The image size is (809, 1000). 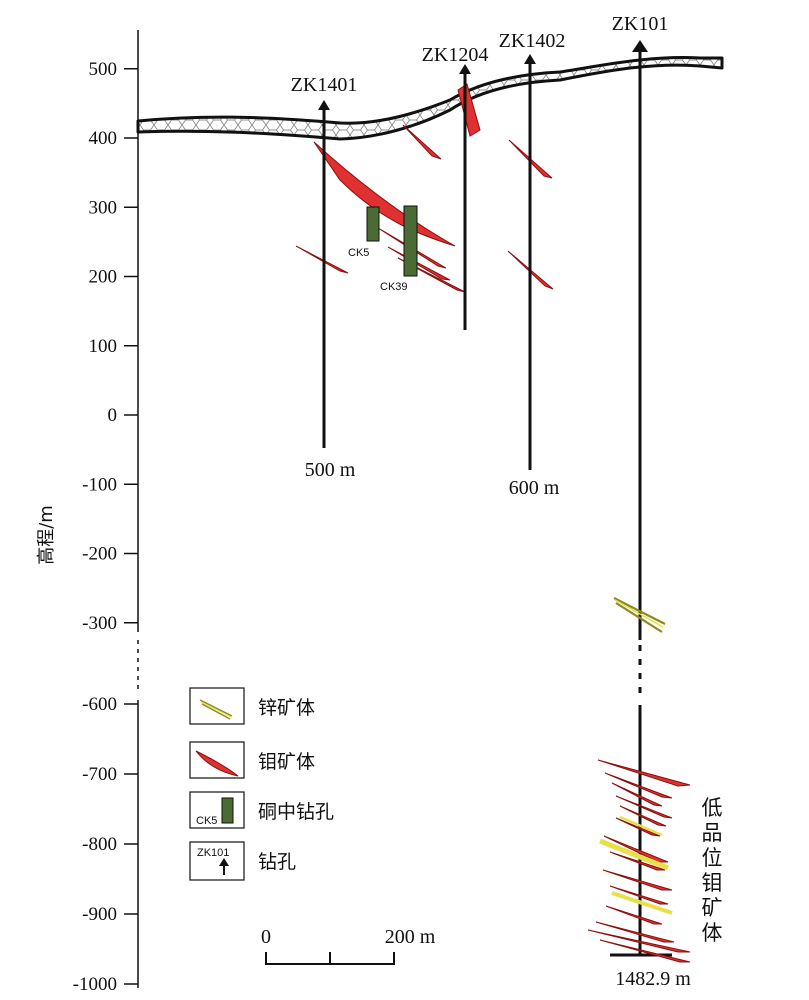 I want to click on legend-drill-label: 钻孔, so click(x=277, y=862).